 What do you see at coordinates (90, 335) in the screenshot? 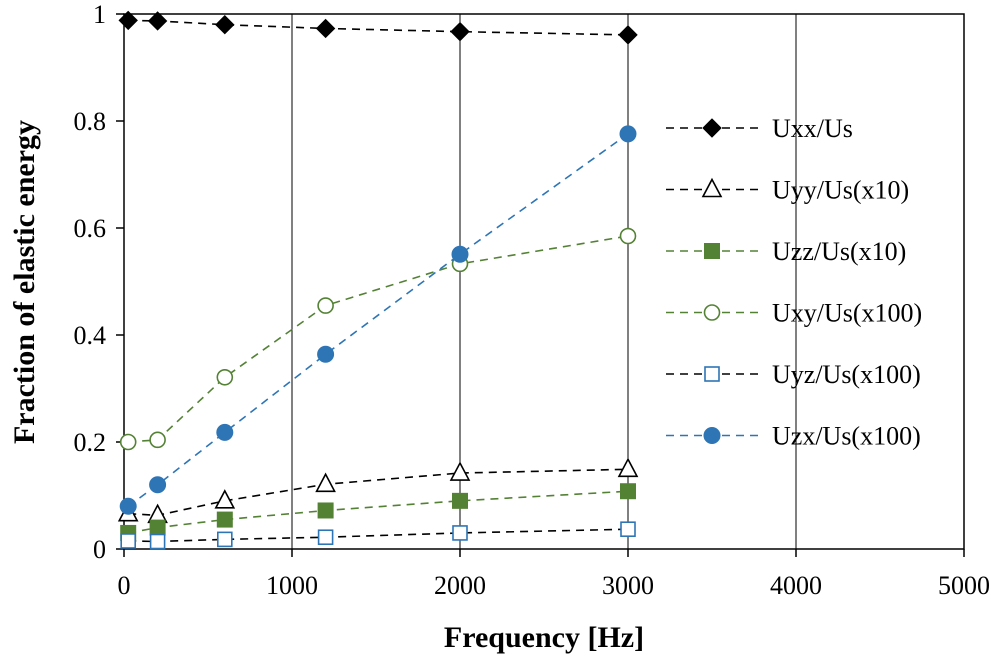
I see `y-tick-label: 0.4` at bounding box center [90, 335].